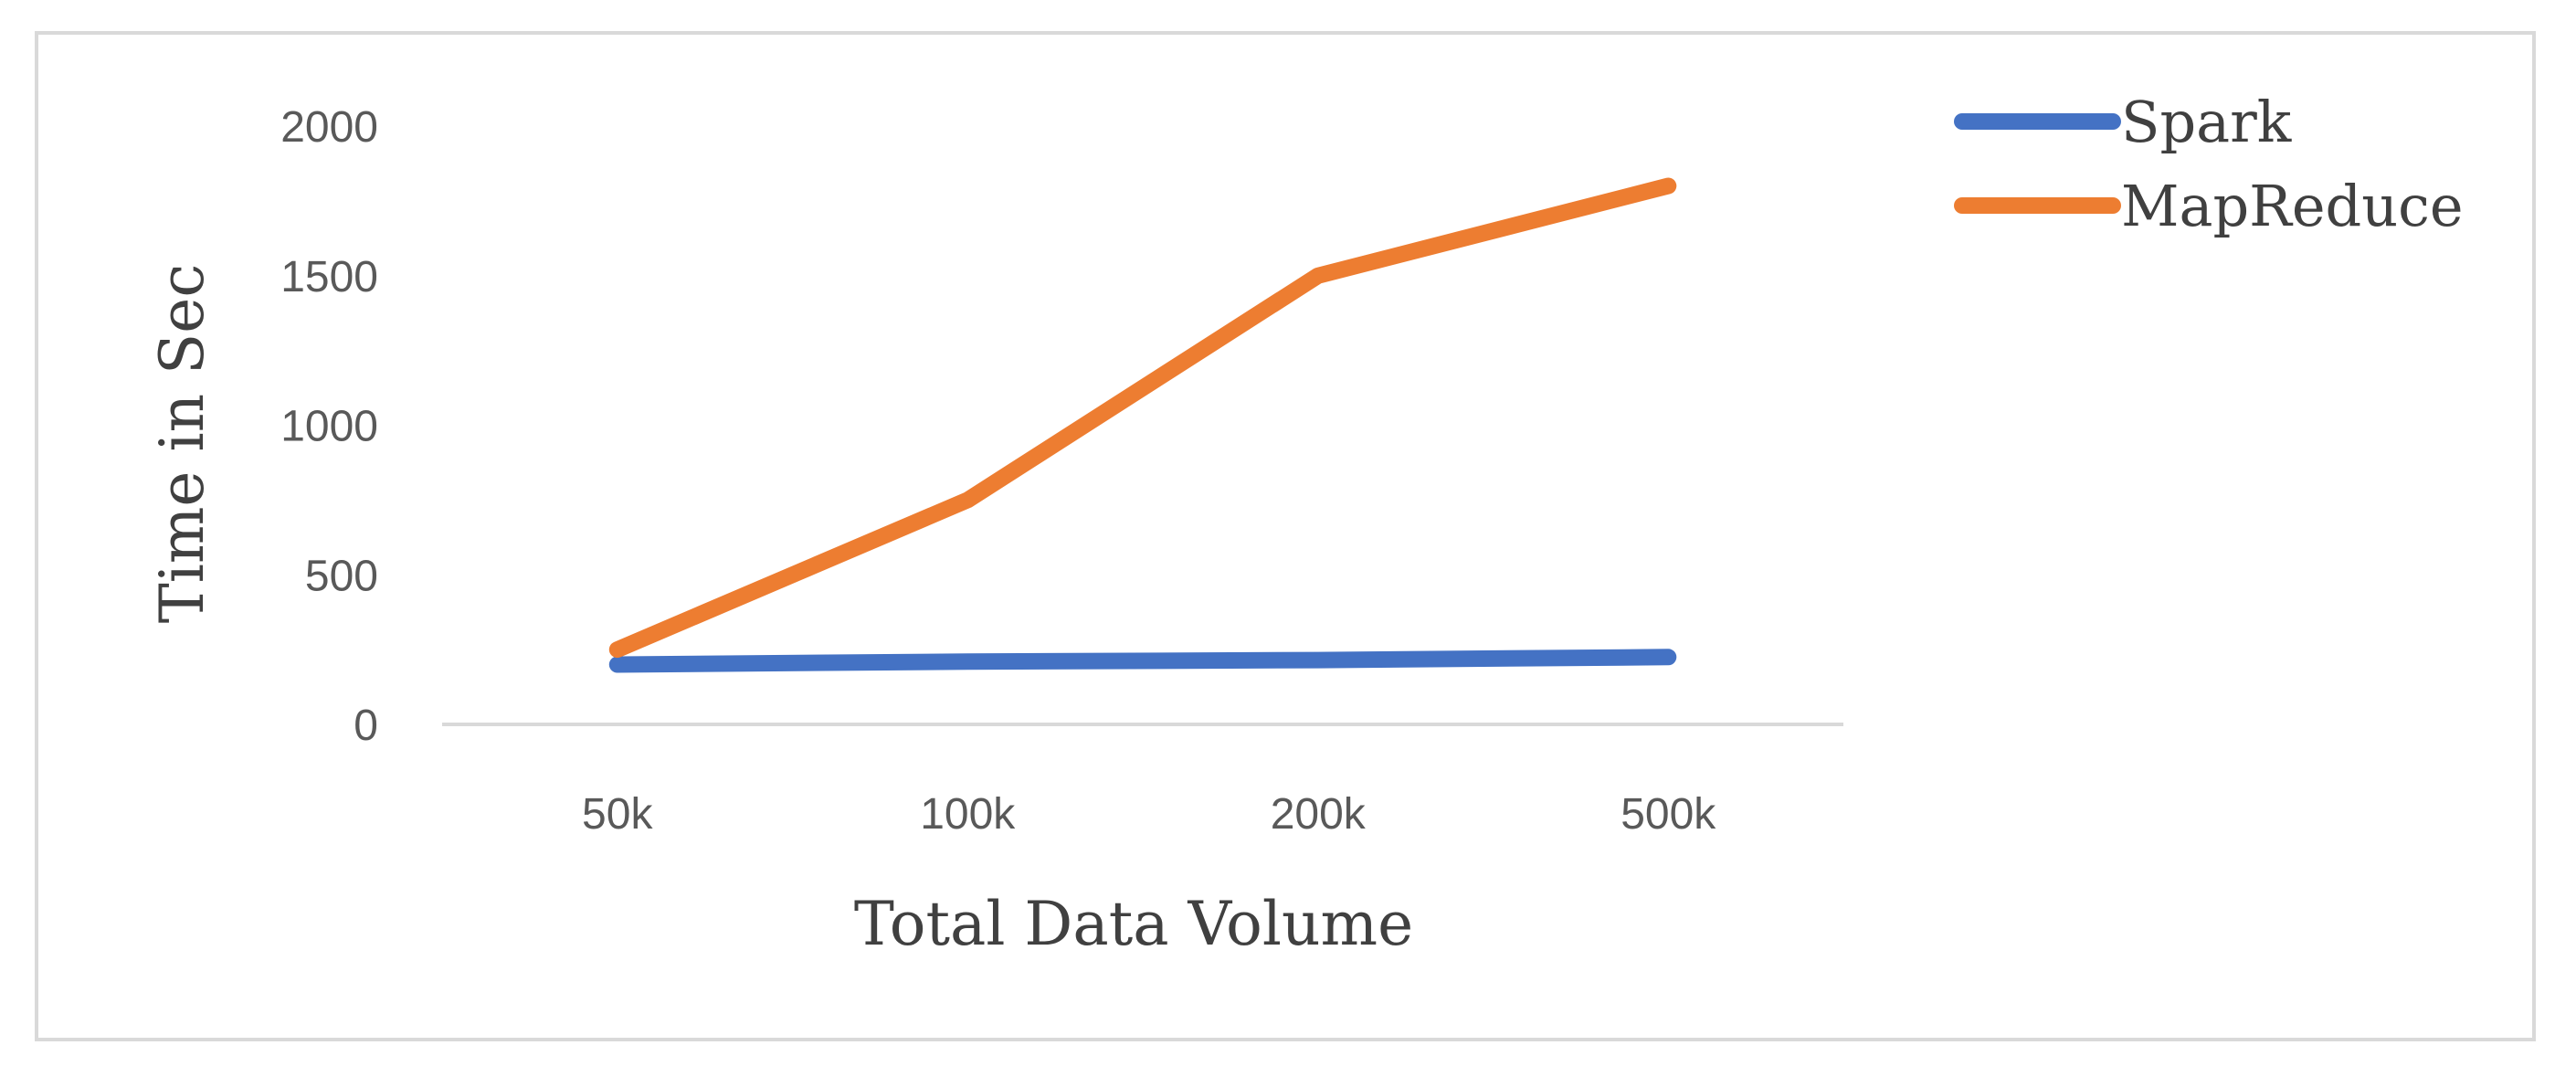 This screenshot has height=1077, width=2576. Describe the element at coordinates (366, 726) in the screenshot. I see `y-tick-label: 0` at that location.